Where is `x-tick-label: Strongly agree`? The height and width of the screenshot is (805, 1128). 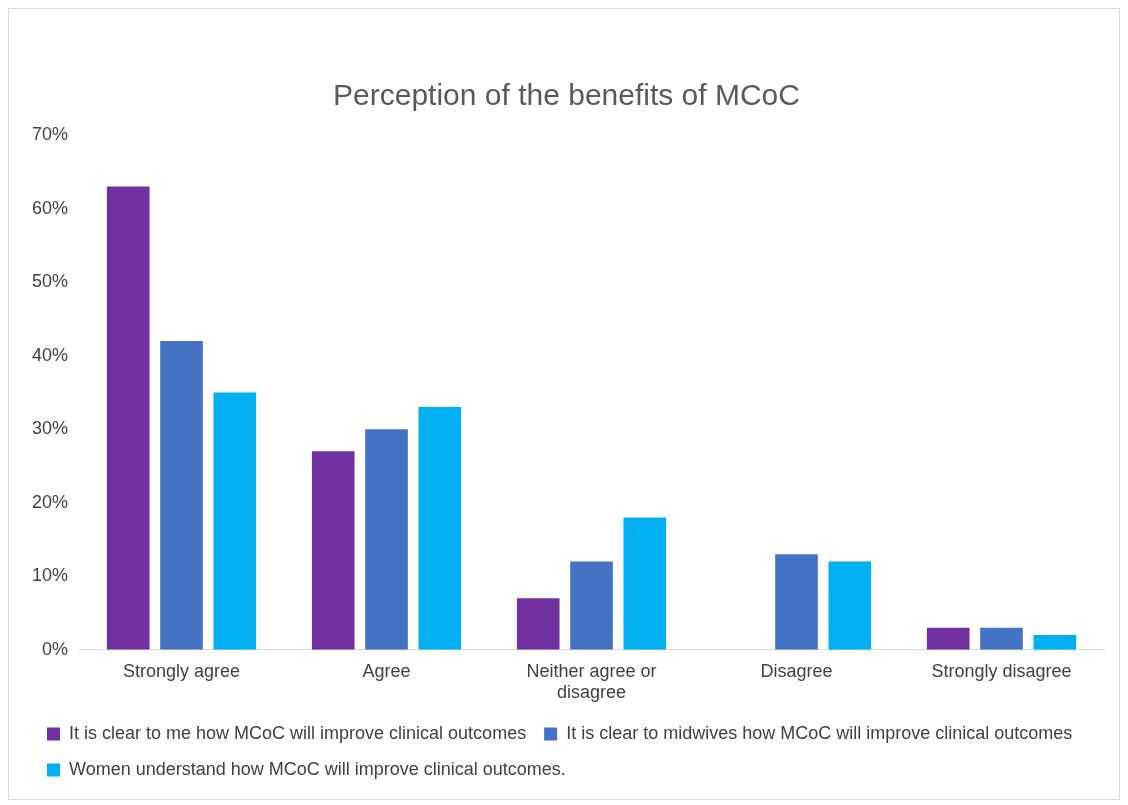
x-tick-label: Strongly agree is located at coordinates (181, 670).